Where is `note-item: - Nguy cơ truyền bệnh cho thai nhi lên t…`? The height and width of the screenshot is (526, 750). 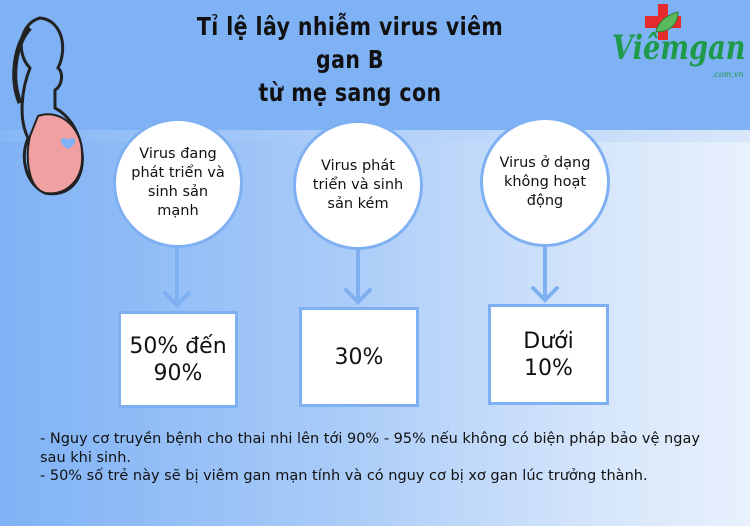 note-item: - Nguy cơ truyền bệnh cho thai nhi lên t… is located at coordinates (370, 448).